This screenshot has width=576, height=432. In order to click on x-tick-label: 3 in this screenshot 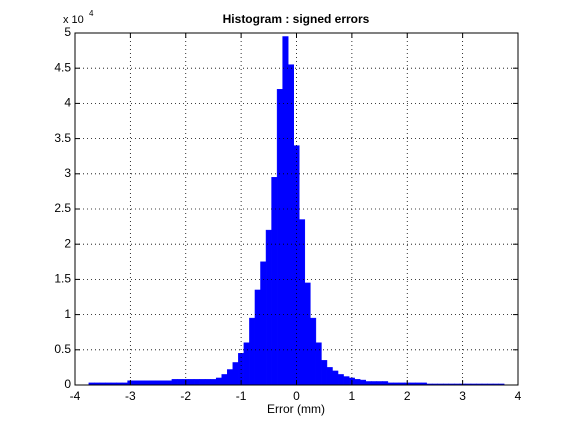, I will do `click(462, 396)`.